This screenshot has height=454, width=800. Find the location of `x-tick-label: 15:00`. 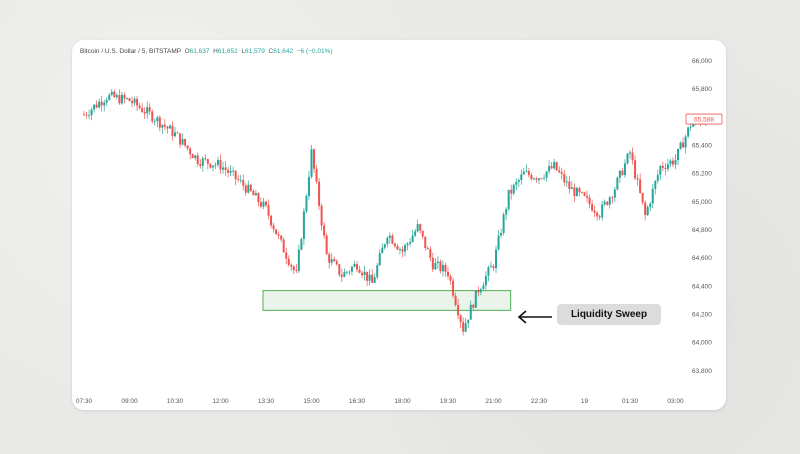

x-tick-label: 15:00 is located at coordinates (311, 401).